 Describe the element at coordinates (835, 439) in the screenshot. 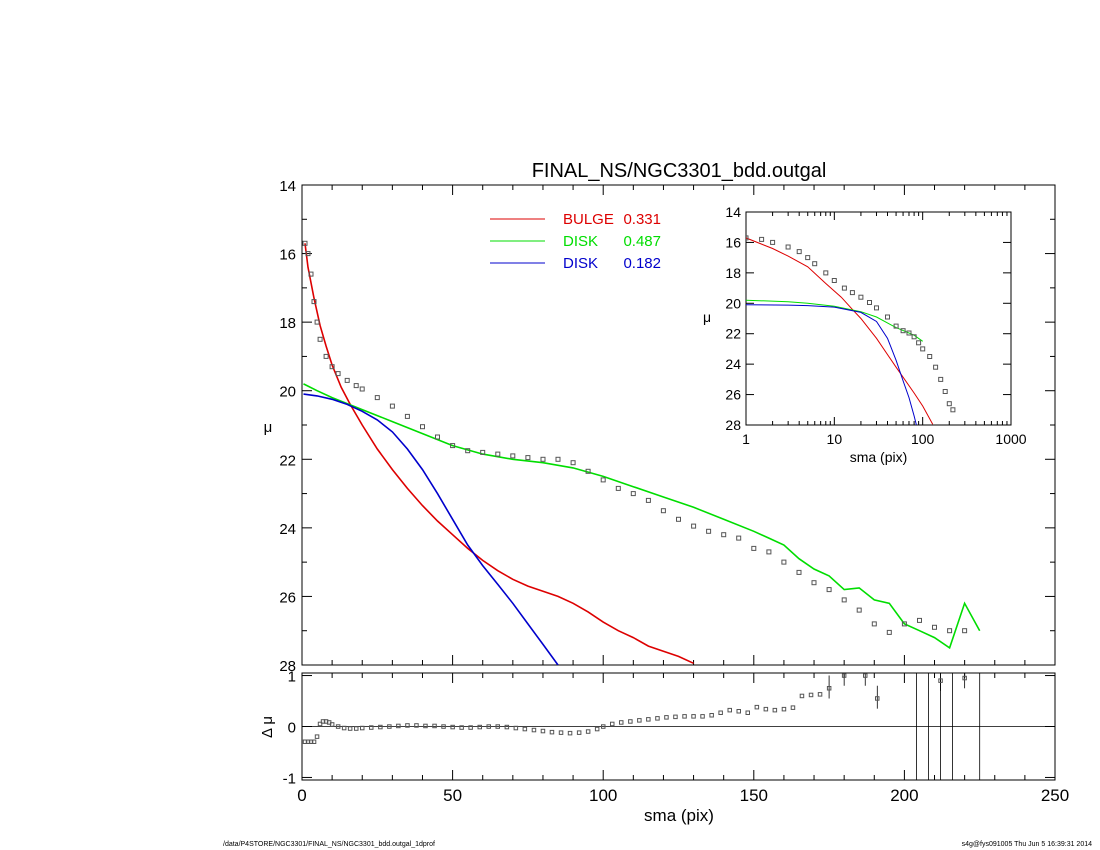

I see `inset-x-tick-label: 10` at that location.